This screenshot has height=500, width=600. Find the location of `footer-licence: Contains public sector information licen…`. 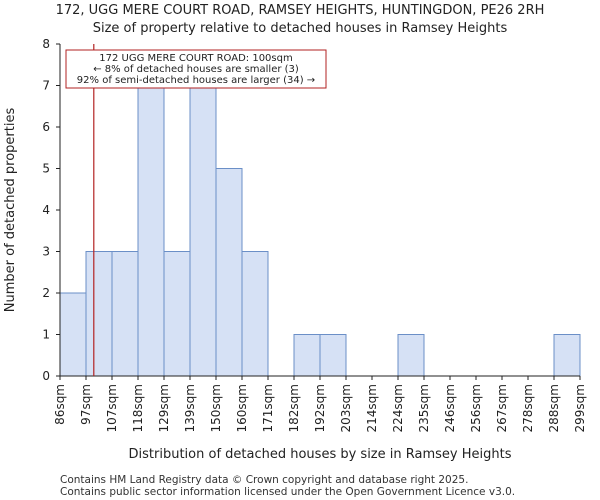

footer-licence: Contains public sector information licen… is located at coordinates (288, 492).